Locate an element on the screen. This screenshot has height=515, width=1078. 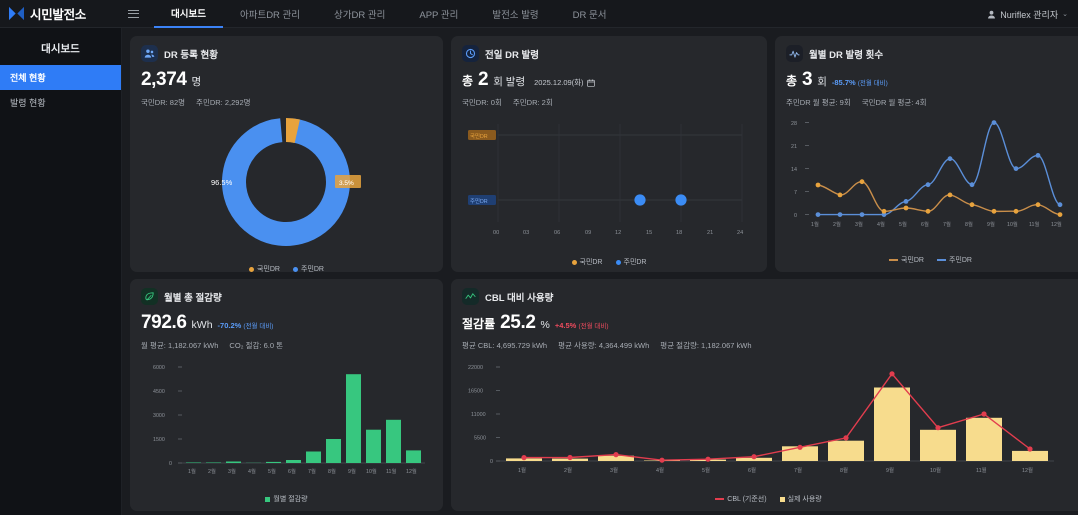
user-icon is located at coordinates (992, 14).